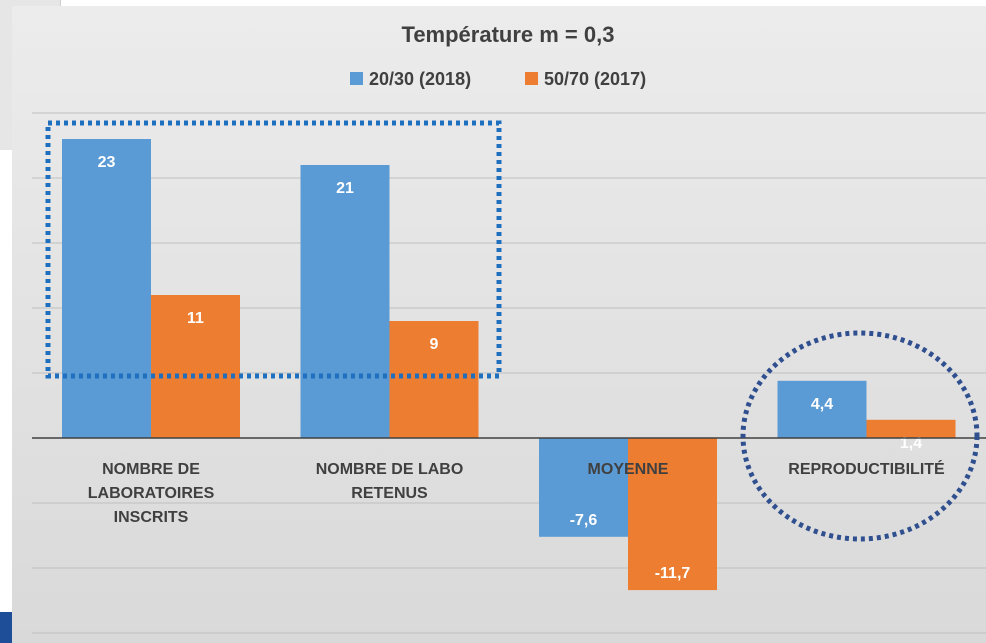 This screenshot has height=643, width=986. I want to click on category-label-4: REPRODUCTIBILITÉ, so click(866, 468).